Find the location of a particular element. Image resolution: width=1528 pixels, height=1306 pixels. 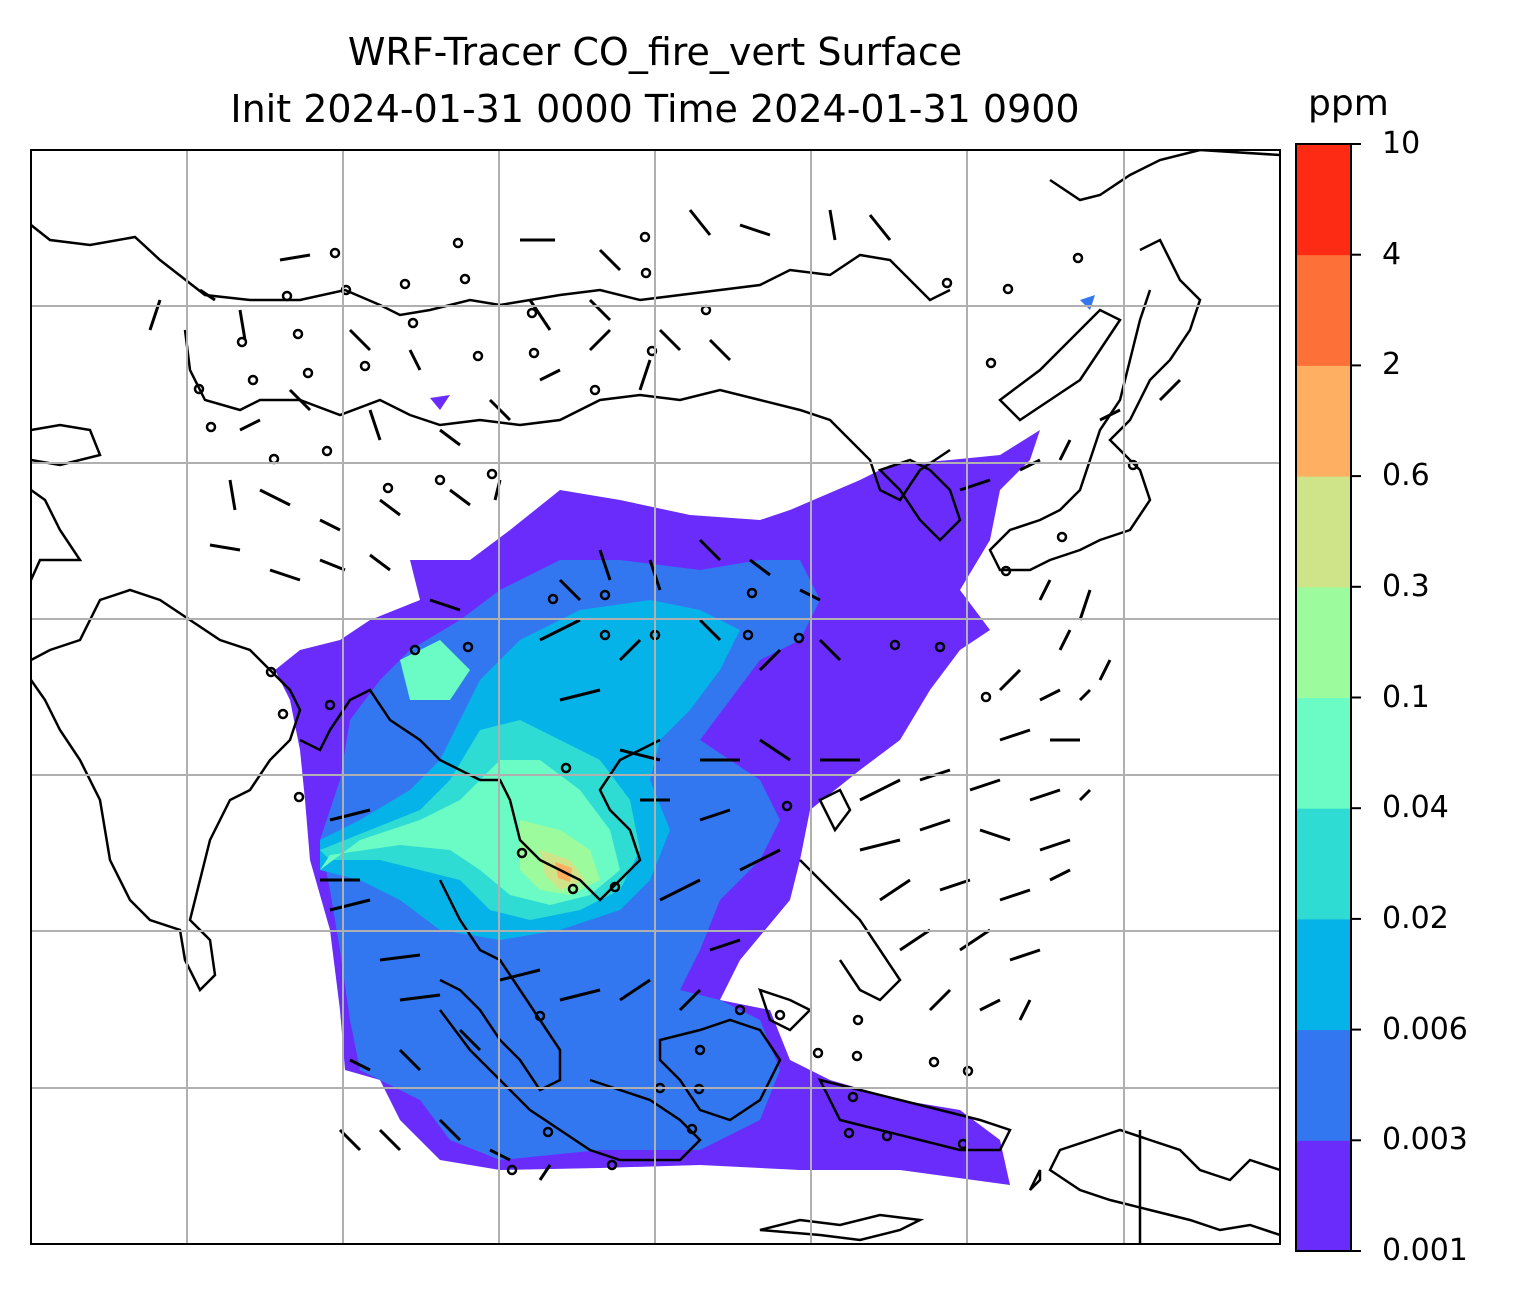

plume-patch-japan is located at coordinates (1087, 302).